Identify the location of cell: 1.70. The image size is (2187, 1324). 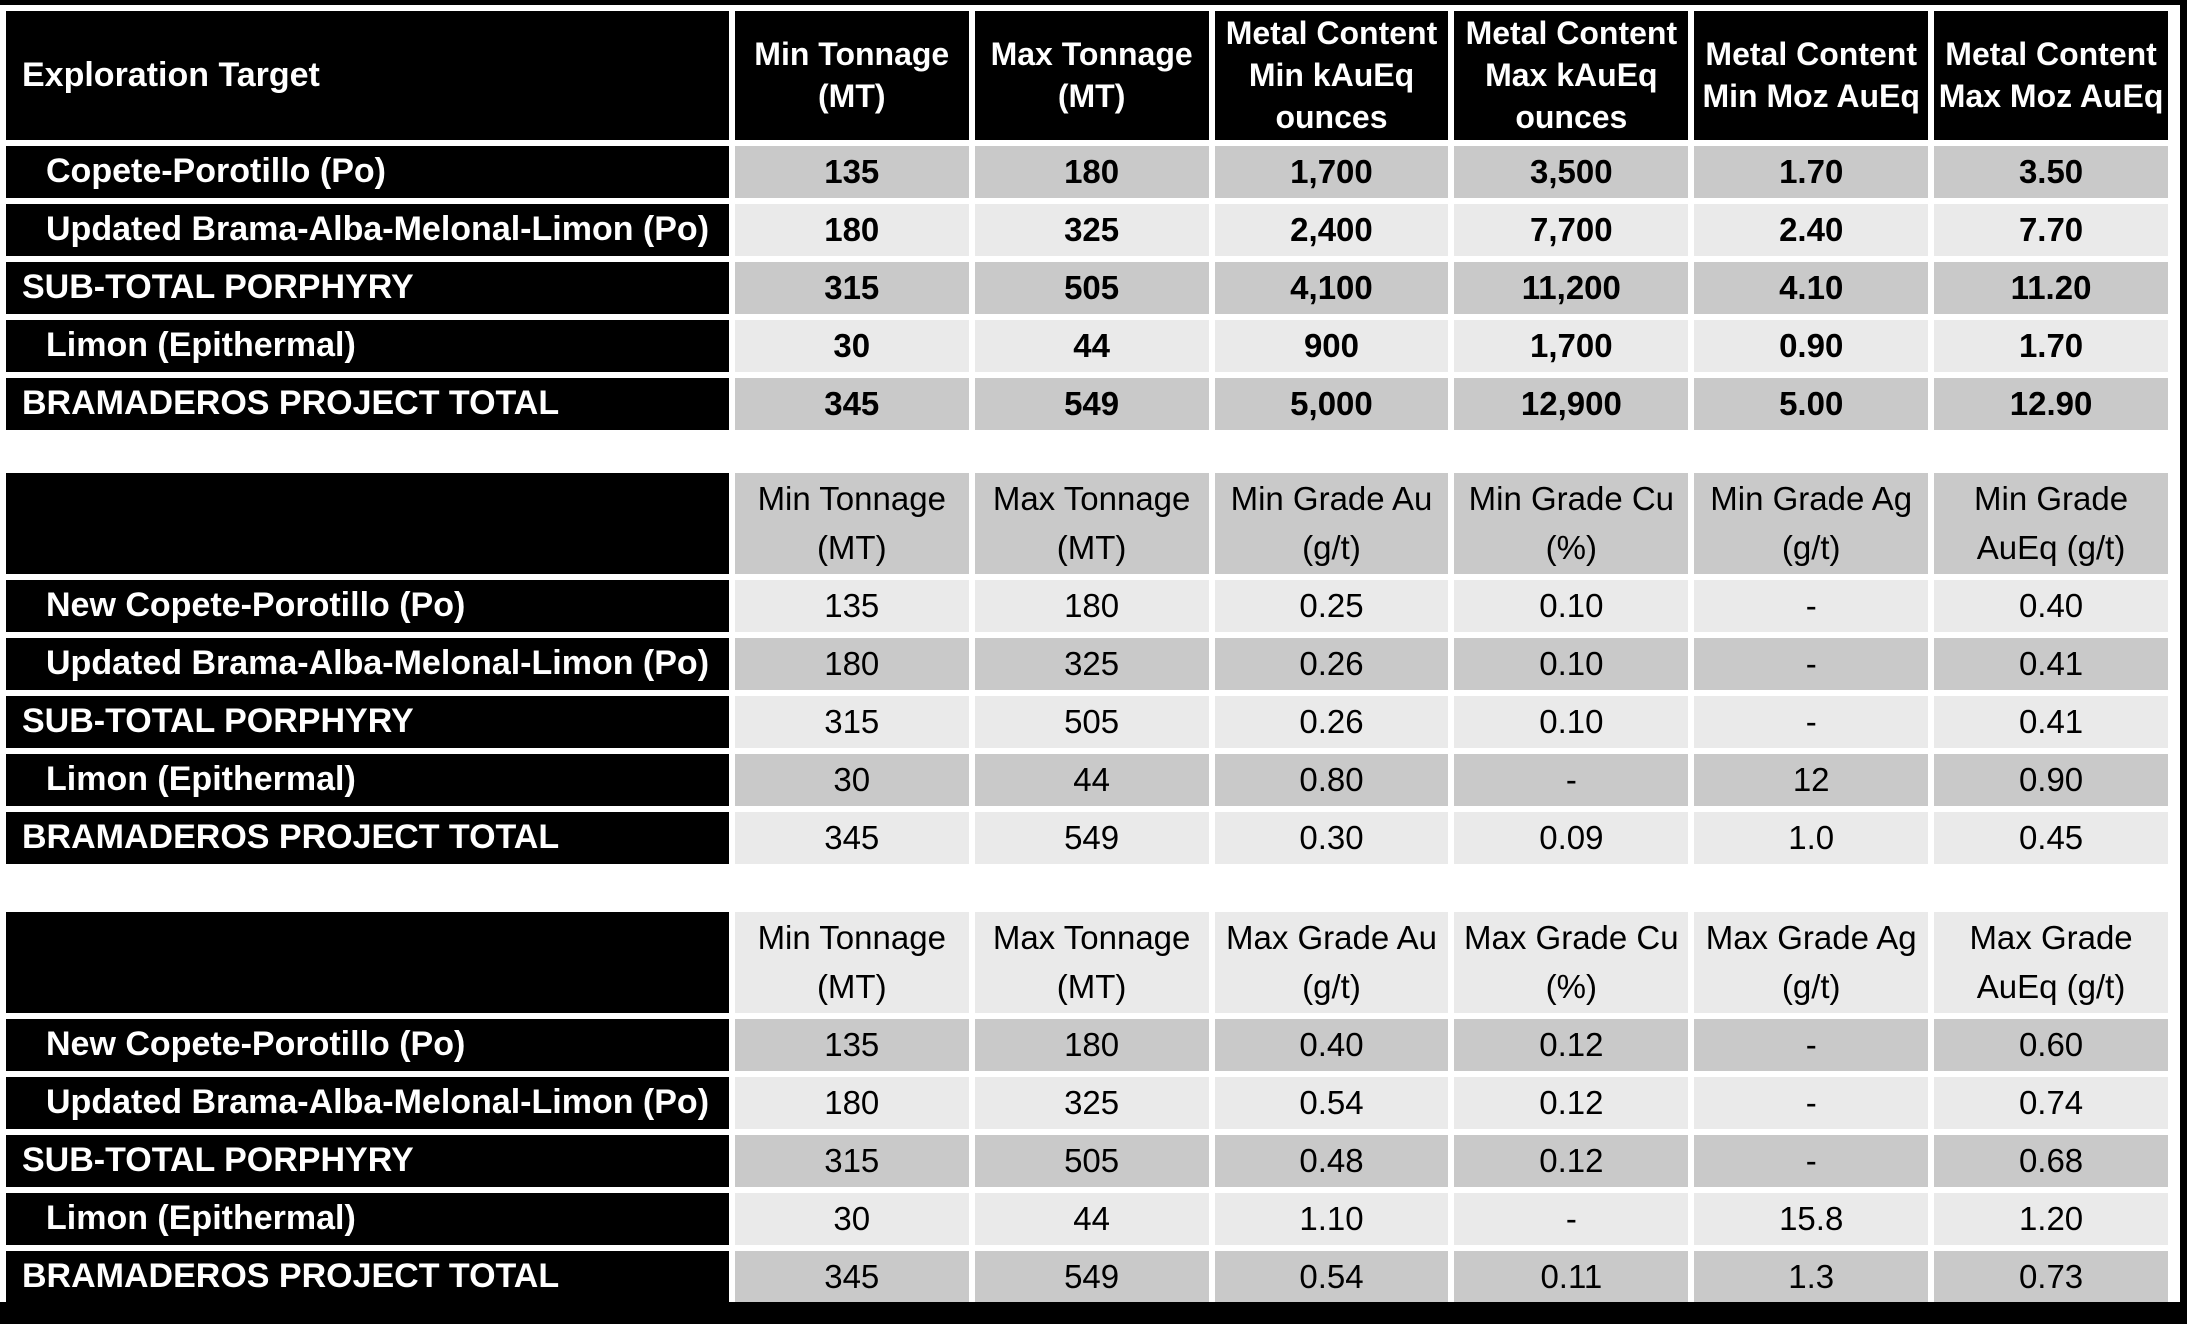
(2051, 345).